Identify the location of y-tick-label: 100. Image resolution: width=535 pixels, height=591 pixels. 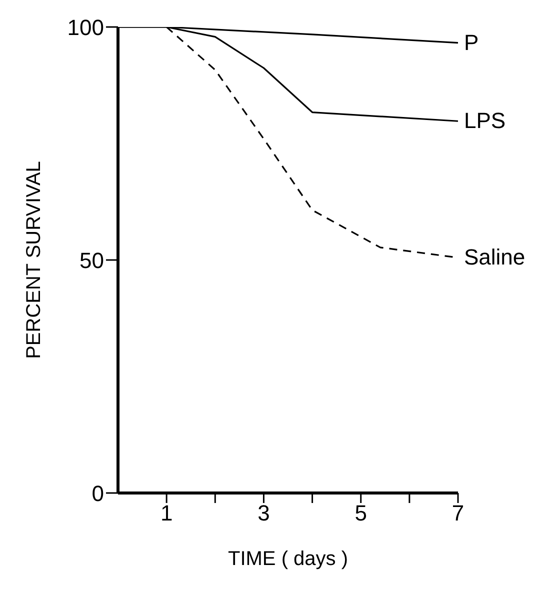
(85, 27).